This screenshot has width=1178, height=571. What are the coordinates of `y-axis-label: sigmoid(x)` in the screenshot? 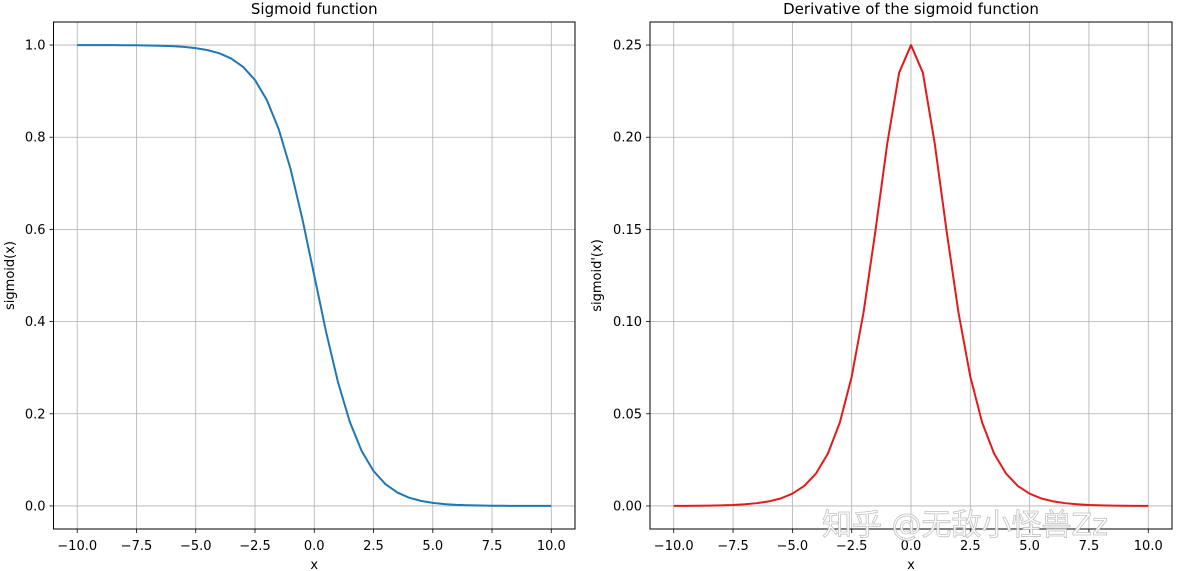 It's located at (10, 275).